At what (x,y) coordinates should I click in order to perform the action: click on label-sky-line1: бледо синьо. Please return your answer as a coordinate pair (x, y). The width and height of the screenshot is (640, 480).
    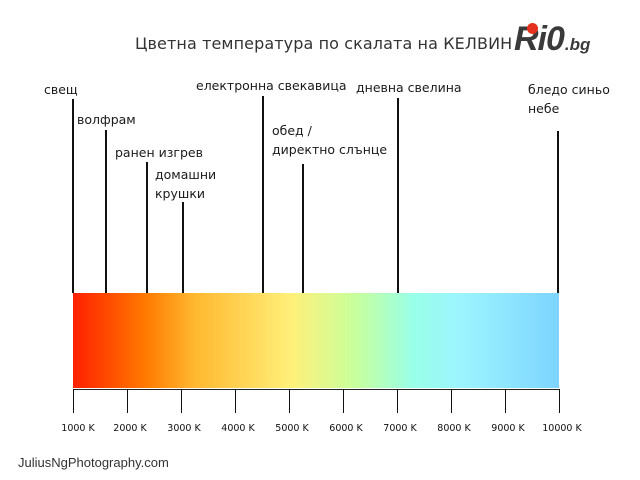
    Looking at the image, I should click on (569, 89).